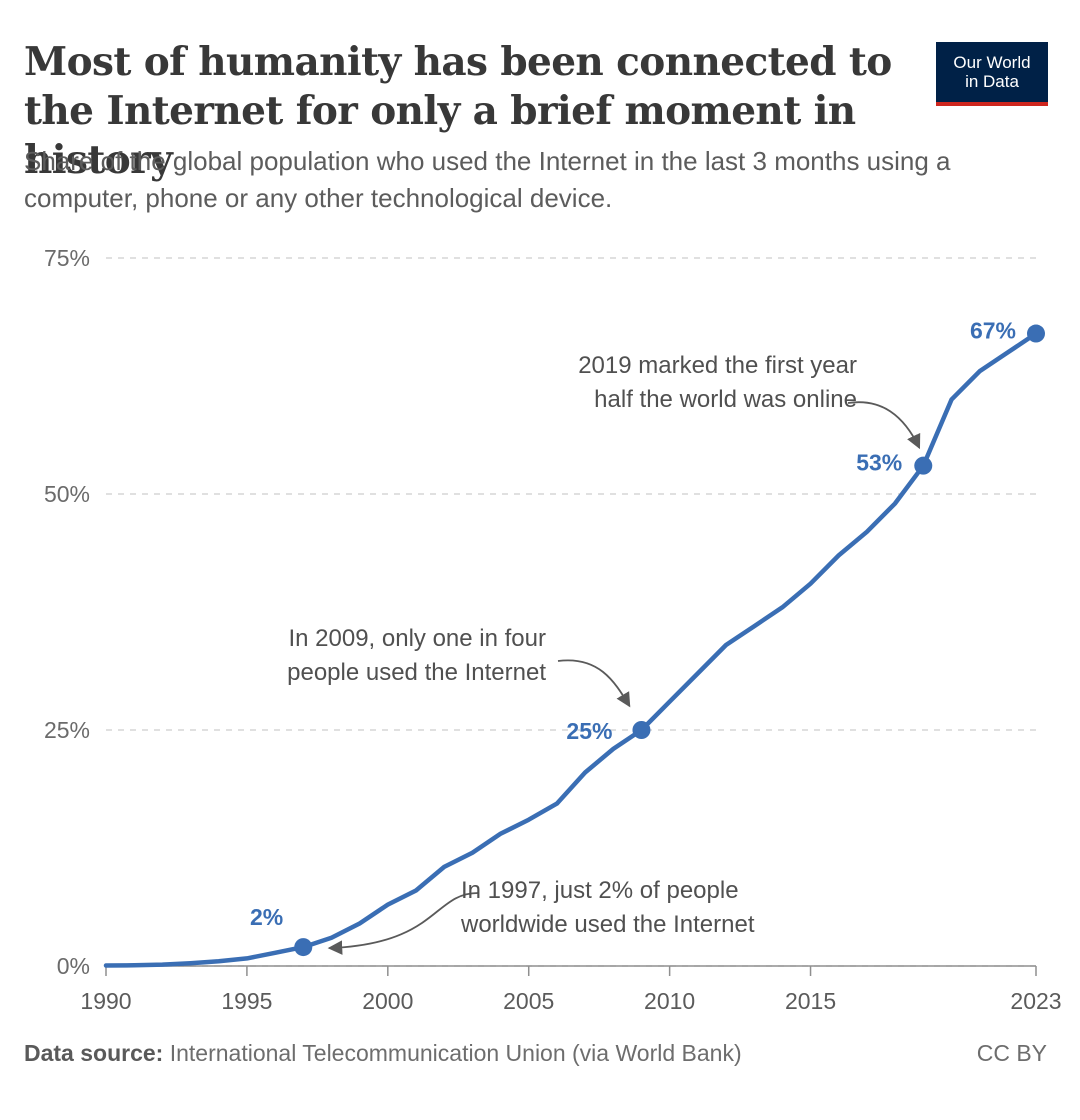  I want to click on annotation-text: In 2009, only one in four, so click(417, 638).